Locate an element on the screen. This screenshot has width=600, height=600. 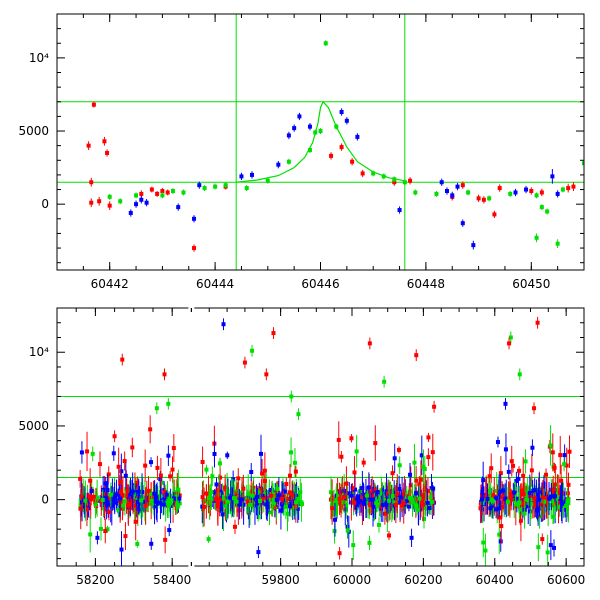
model-curve is located at coordinates (320, 141).